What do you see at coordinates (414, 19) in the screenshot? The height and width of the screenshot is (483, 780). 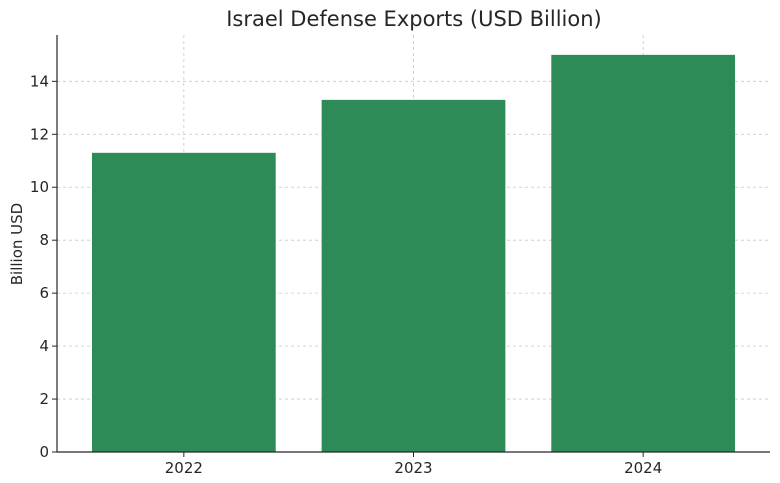 I see `chart-title: Israel Defense Exports (USD Billion)` at bounding box center [414, 19].